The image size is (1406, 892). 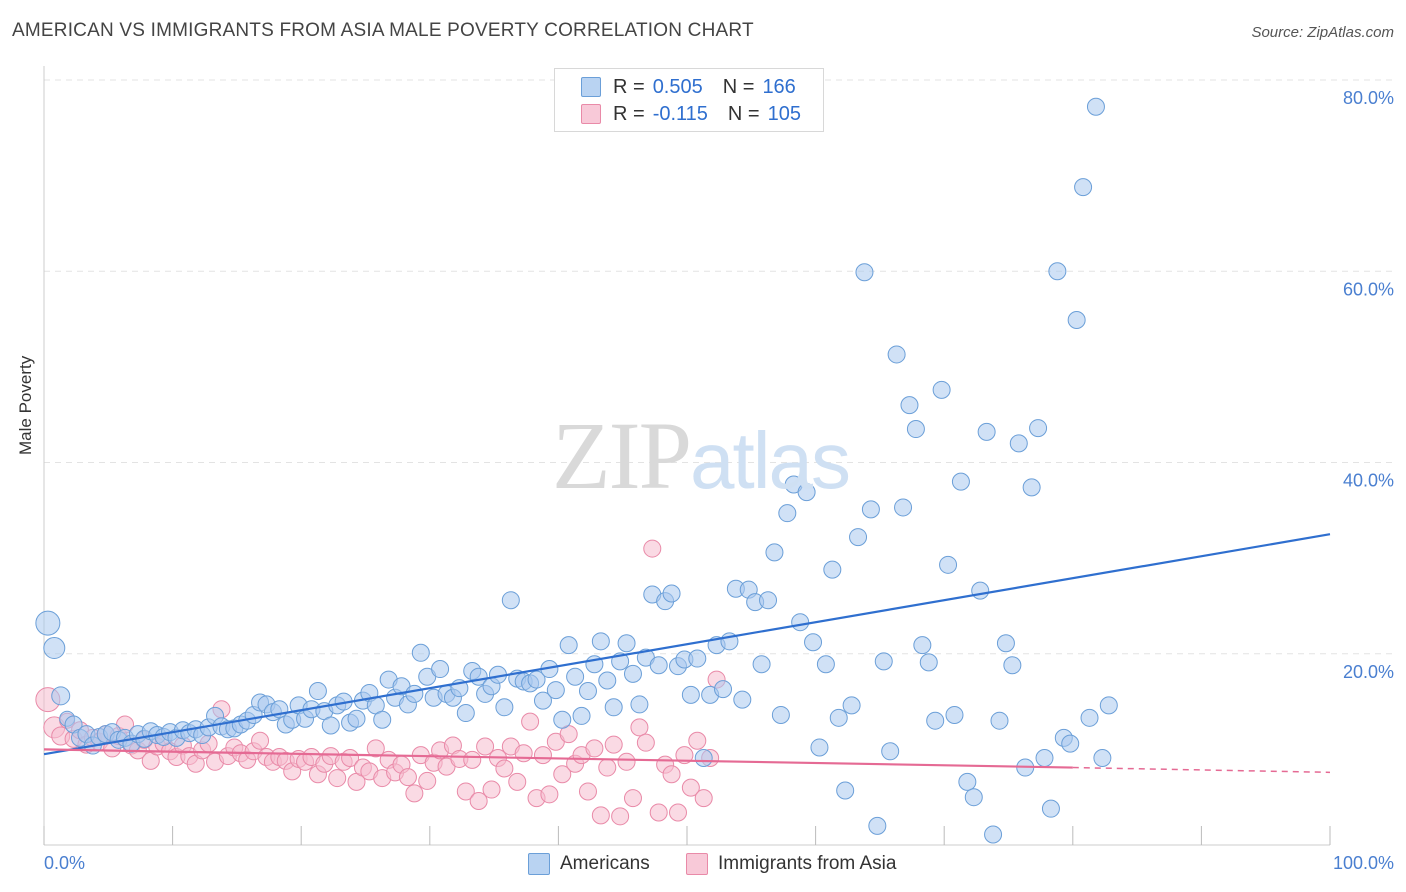 I want to click on immigrants-trend-extrapolation, so click(x=1201, y=770).